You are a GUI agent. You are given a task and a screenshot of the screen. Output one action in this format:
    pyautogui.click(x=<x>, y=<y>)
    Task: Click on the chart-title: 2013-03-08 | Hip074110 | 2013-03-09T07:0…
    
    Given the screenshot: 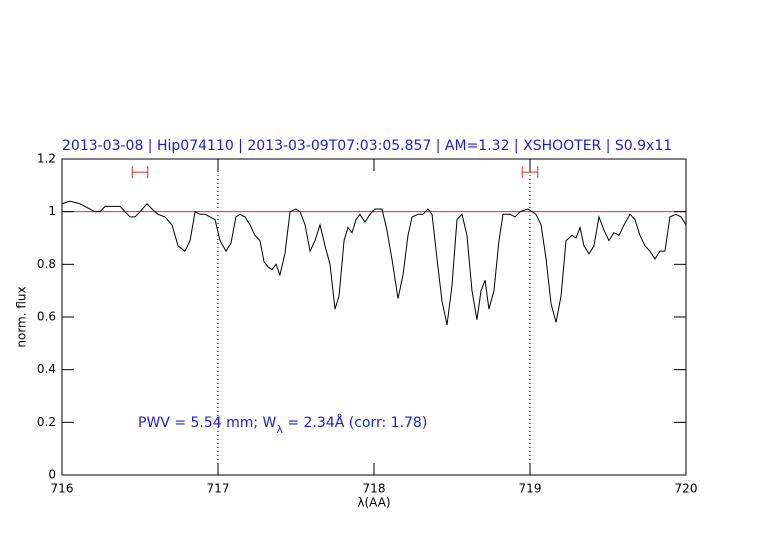 What is the action you would take?
    pyautogui.click(x=367, y=146)
    